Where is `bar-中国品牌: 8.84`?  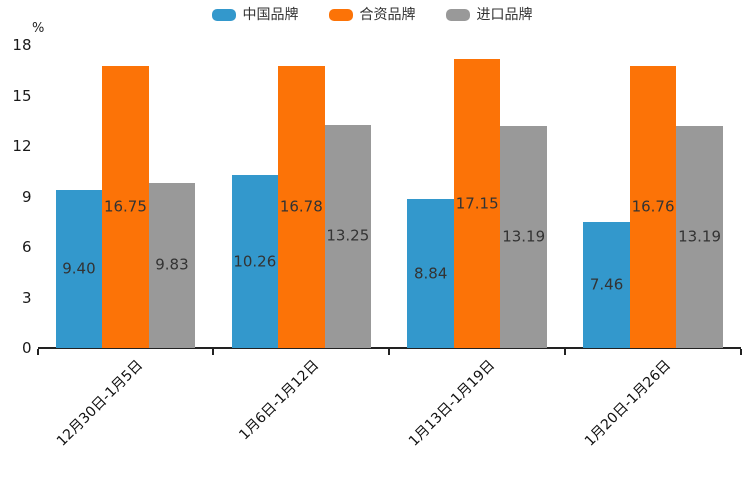
bar-中国品牌: 8.84 is located at coordinates (430, 273).